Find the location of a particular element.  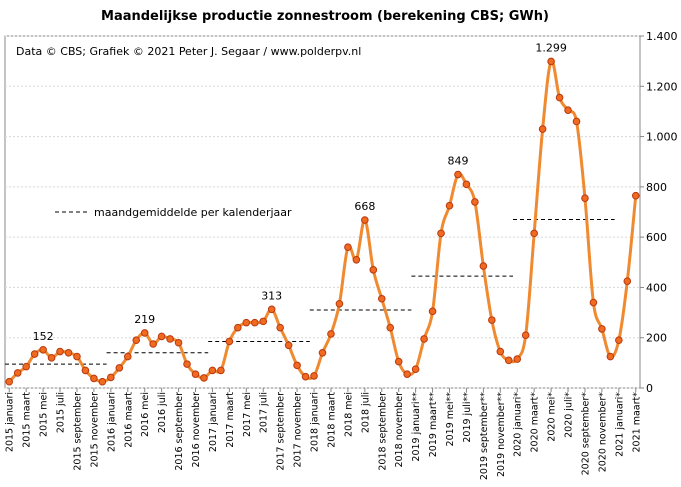

x-tick-label: 2020 september* is located at coordinates (585, 434).